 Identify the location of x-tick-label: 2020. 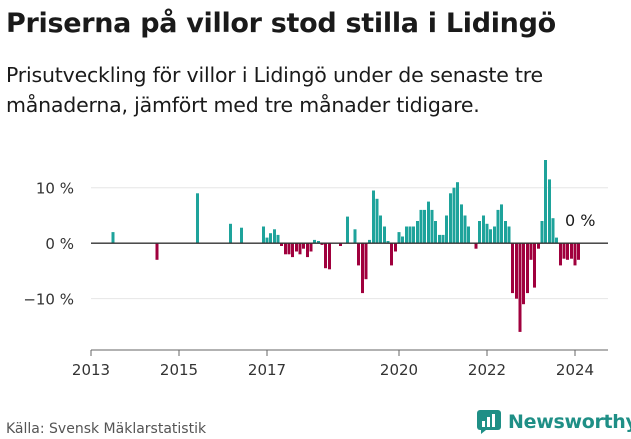
(399, 370).